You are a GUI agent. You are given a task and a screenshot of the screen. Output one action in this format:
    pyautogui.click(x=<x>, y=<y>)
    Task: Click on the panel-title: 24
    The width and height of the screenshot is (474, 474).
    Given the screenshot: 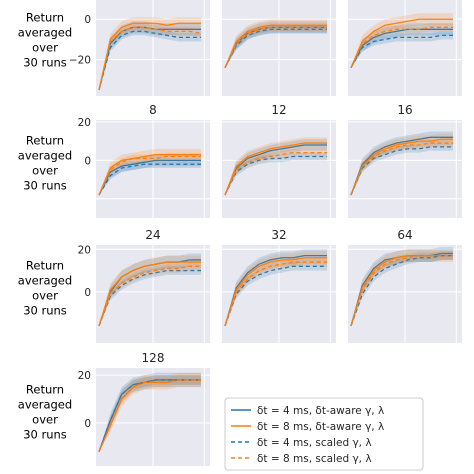 What is the action you would take?
    pyautogui.click(x=152, y=235)
    